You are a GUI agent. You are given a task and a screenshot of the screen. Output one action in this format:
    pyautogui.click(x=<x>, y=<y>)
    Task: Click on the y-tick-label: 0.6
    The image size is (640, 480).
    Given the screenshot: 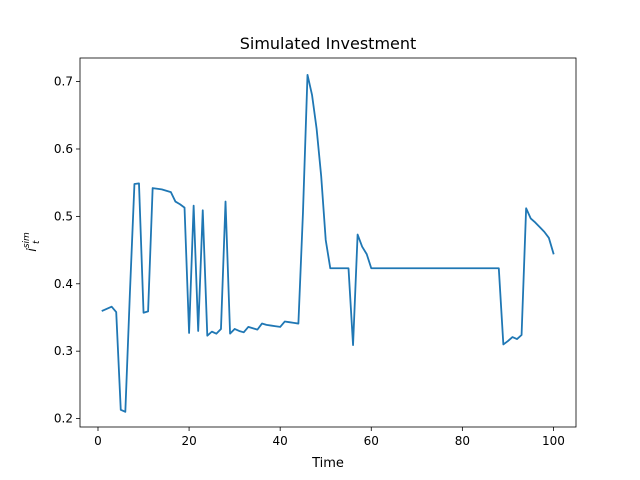 What is the action you would take?
    pyautogui.click(x=63, y=149)
    